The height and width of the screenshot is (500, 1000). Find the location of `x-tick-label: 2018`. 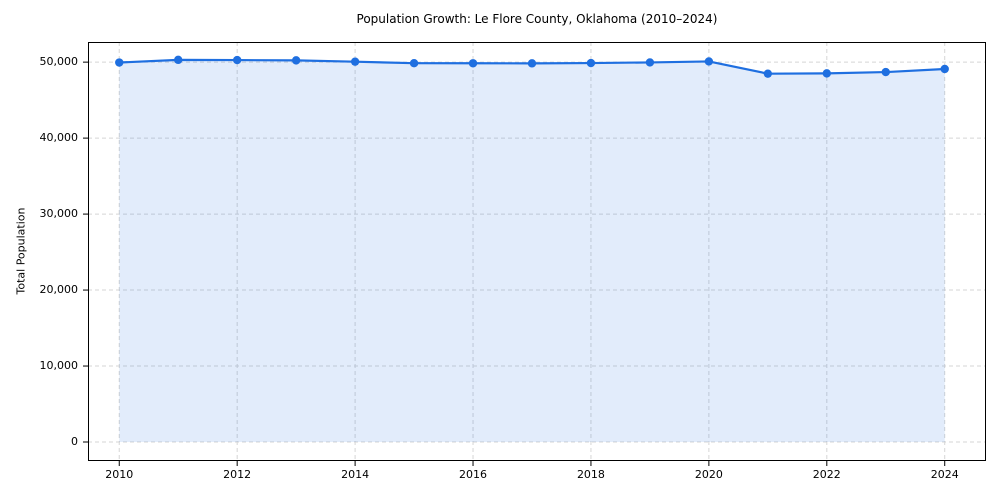

x-tick-label: 2018 is located at coordinates (590, 474).